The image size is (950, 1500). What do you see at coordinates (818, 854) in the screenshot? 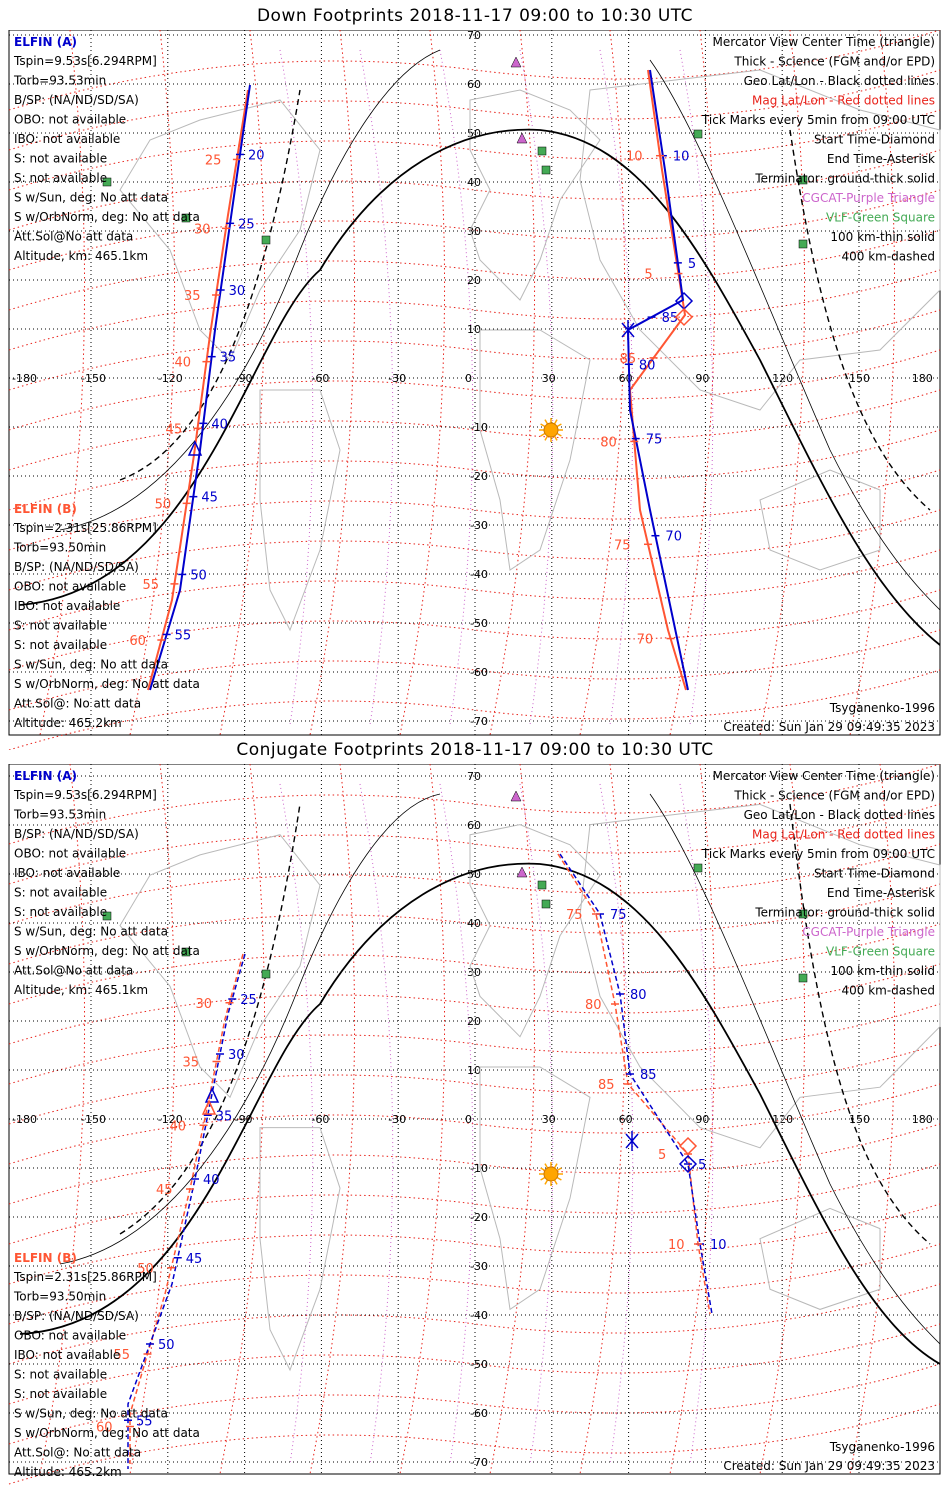
I see `legend-line: Tick Marks every 5min from 09:00 UTC` at bounding box center [818, 854].